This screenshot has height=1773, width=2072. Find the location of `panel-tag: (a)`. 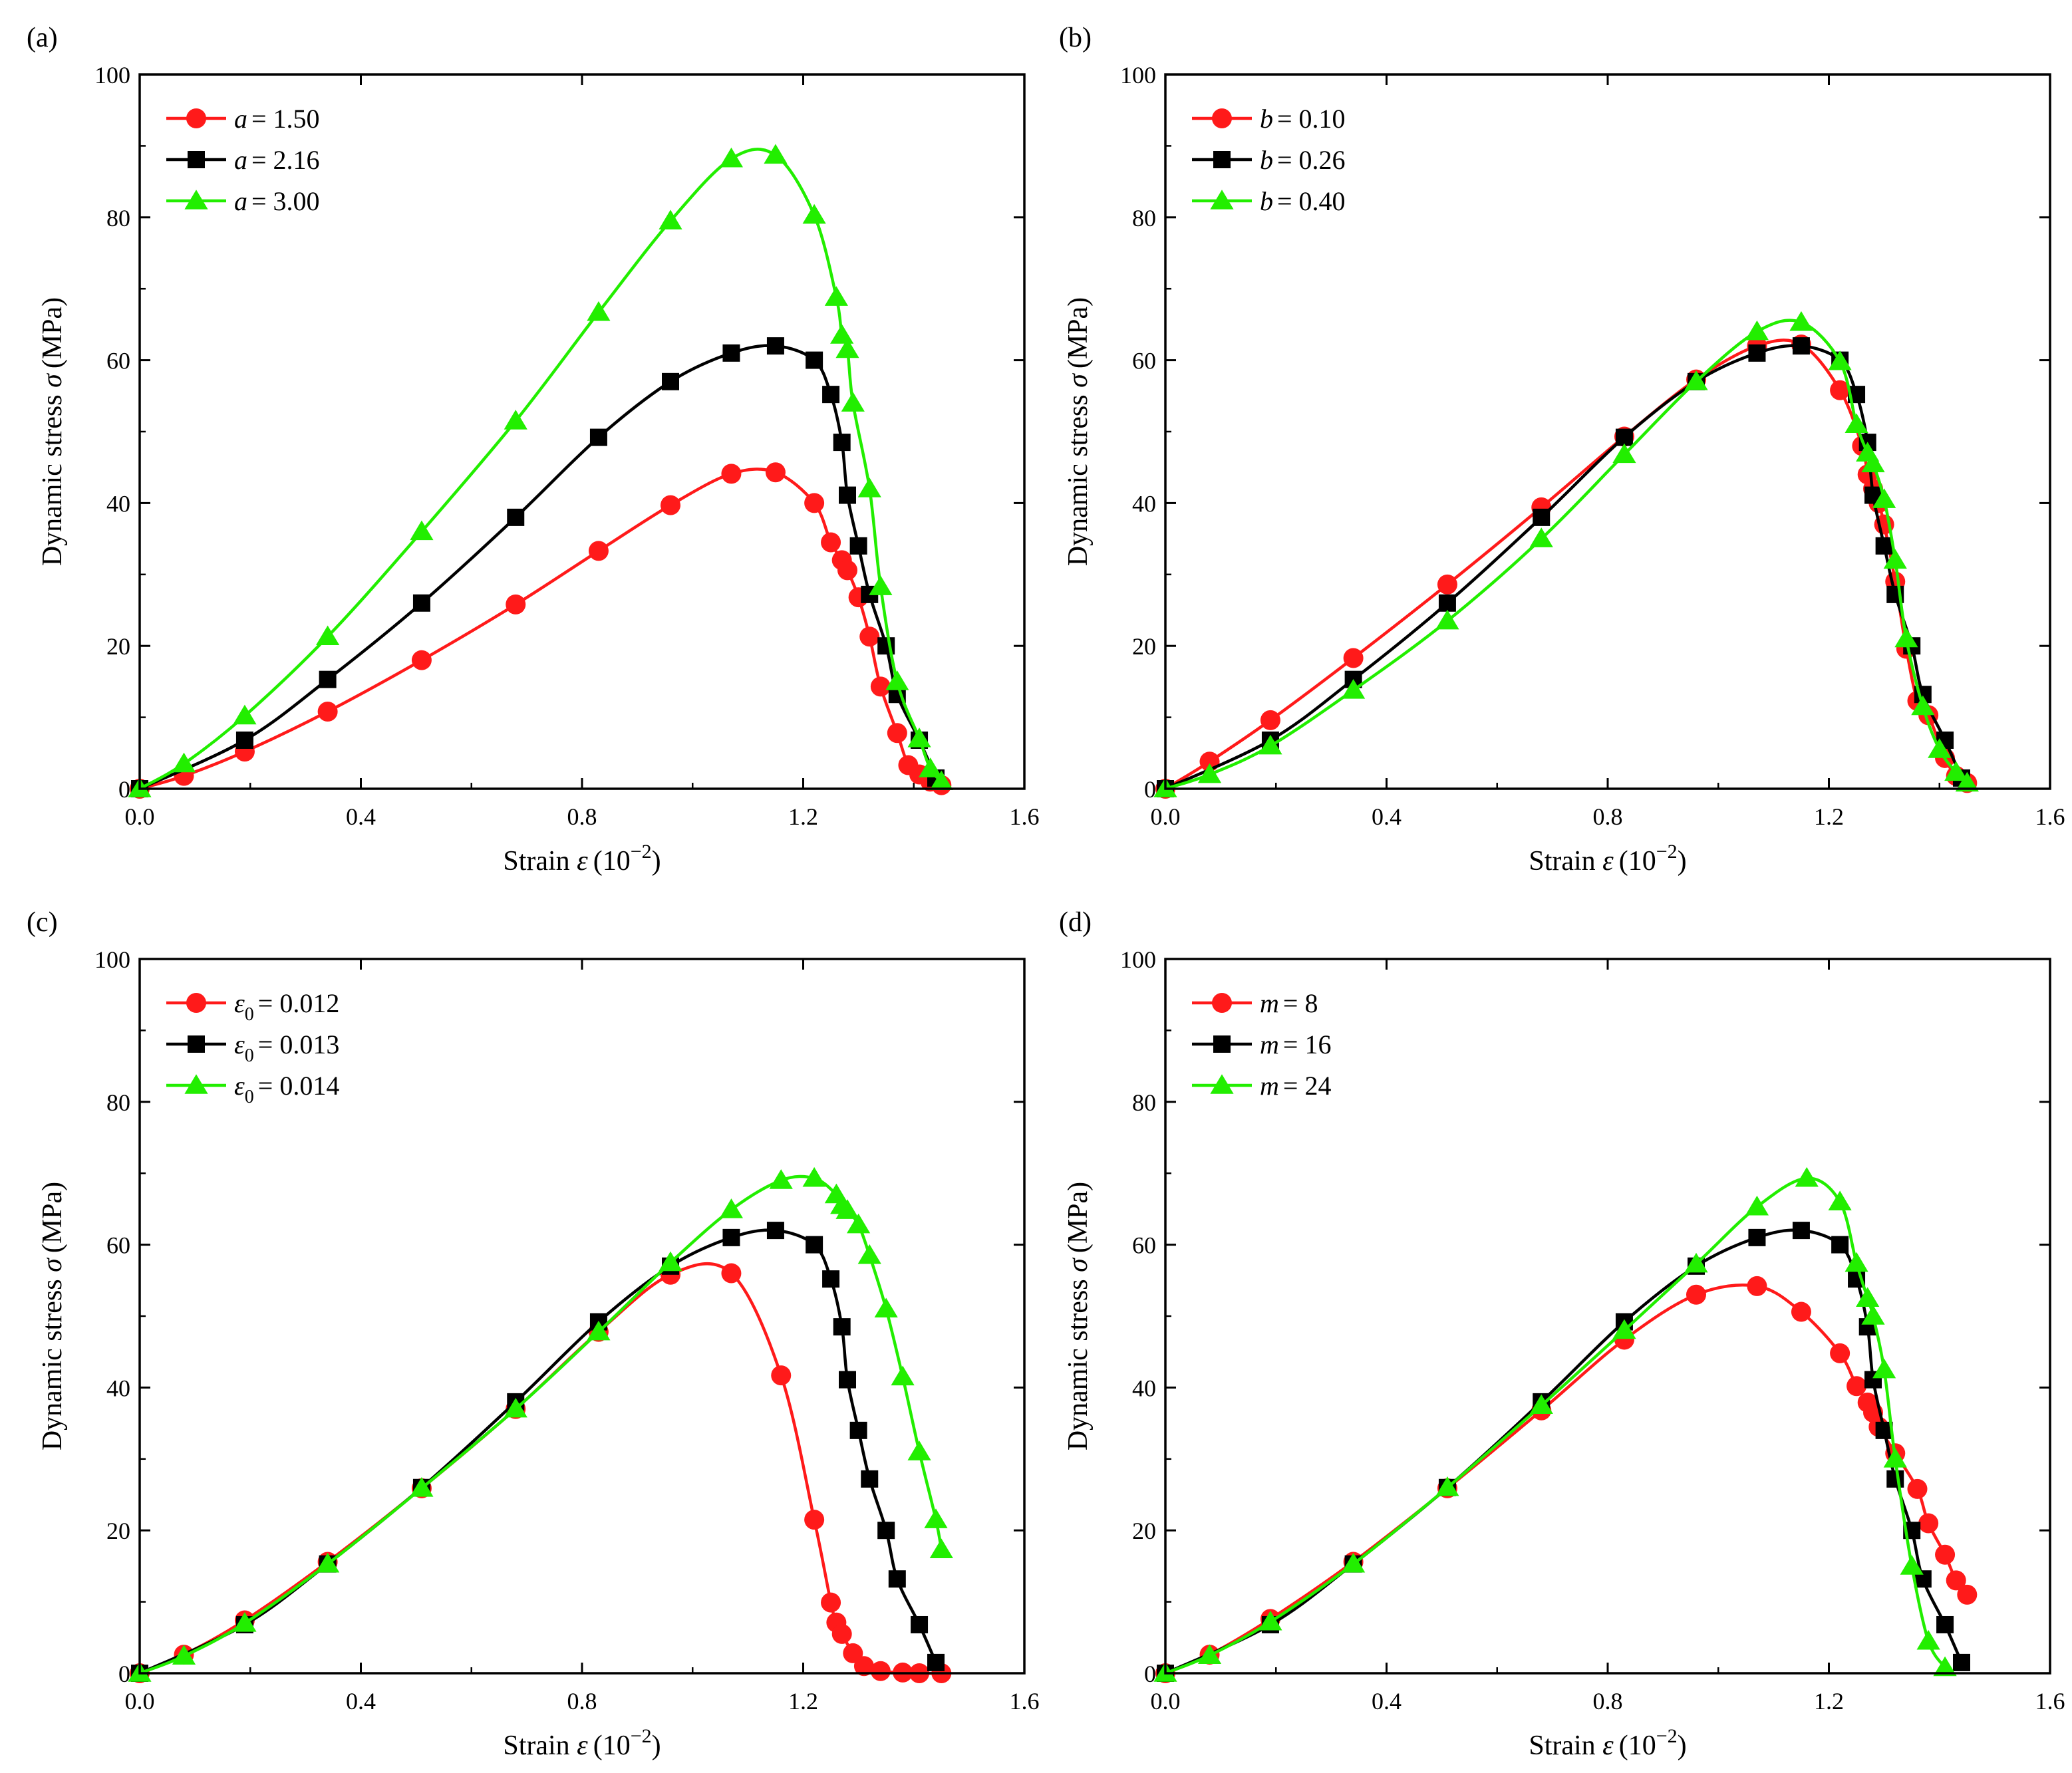

panel-tag: (a) is located at coordinates (42, 38).